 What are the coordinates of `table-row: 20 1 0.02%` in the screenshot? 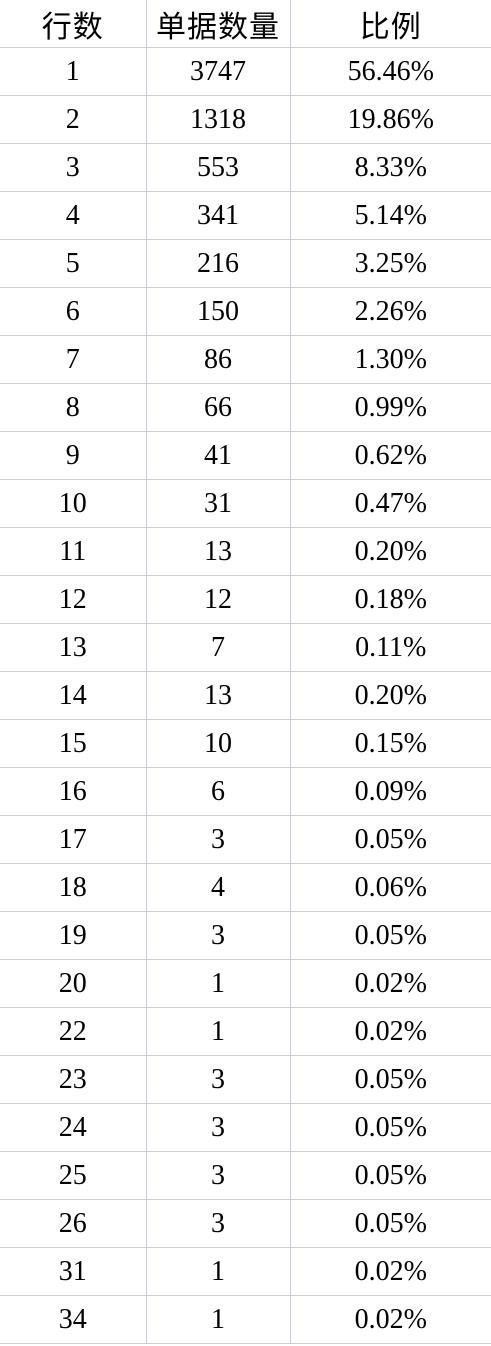 It's located at (245, 983).